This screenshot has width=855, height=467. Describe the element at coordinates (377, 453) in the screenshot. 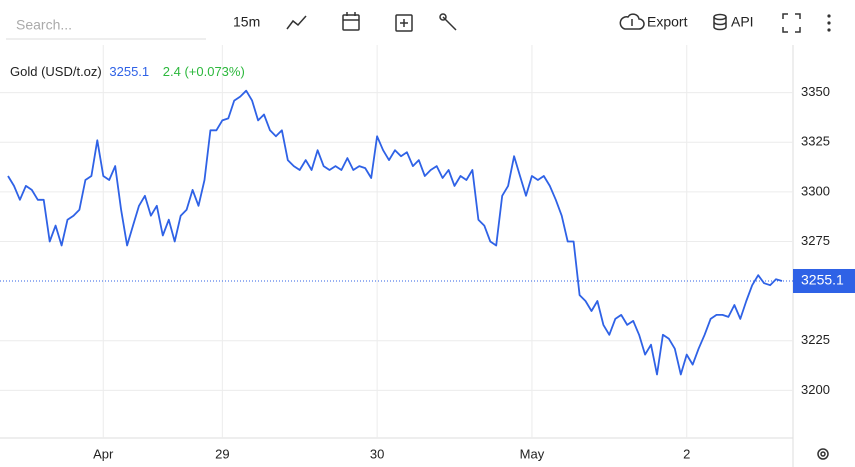

I see `x-tick-label: 30` at that location.